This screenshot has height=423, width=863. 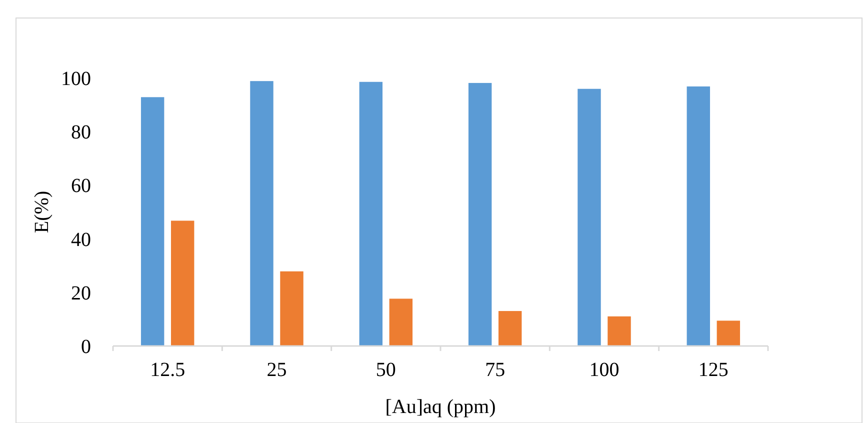 What do you see at coordinates (604, 370) in the screenshot?
I see `x-tick-label: 100` at bounding box center [604, 370].